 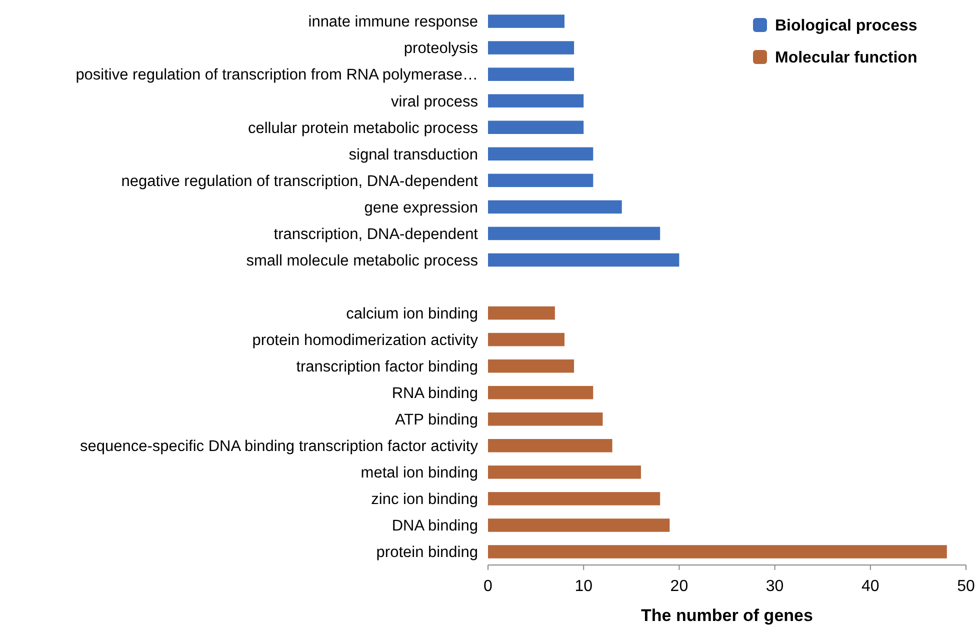 I want to click on y-tick-label: zinc ion binding, so click(x=424, y=499).